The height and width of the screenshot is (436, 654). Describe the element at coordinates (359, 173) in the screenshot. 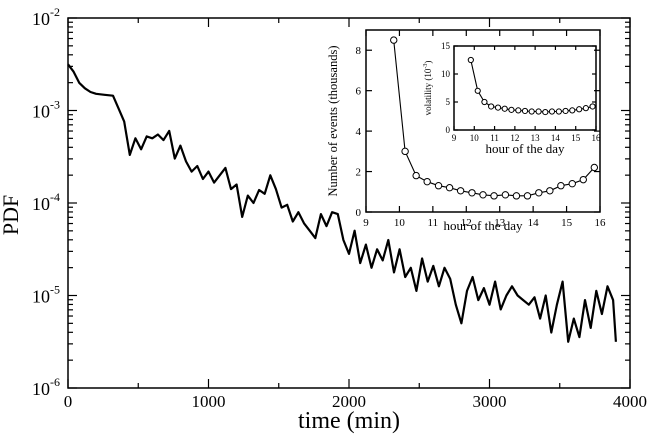

I see `inset-events-y-tick-label: 2` at that location.